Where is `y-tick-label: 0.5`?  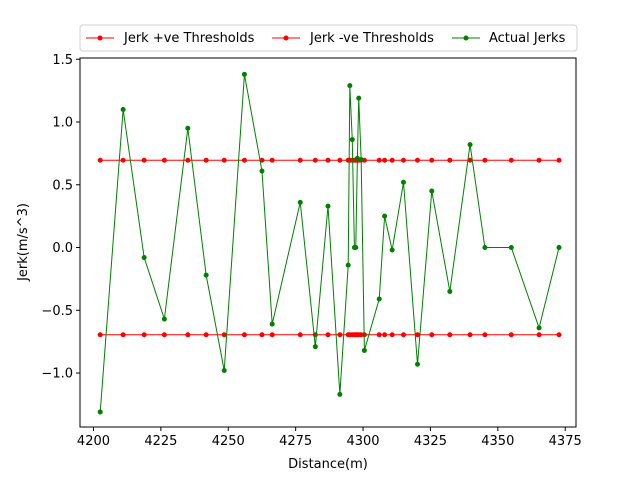 y-tick-label: 0.5 is located at coordinates (62, 185).